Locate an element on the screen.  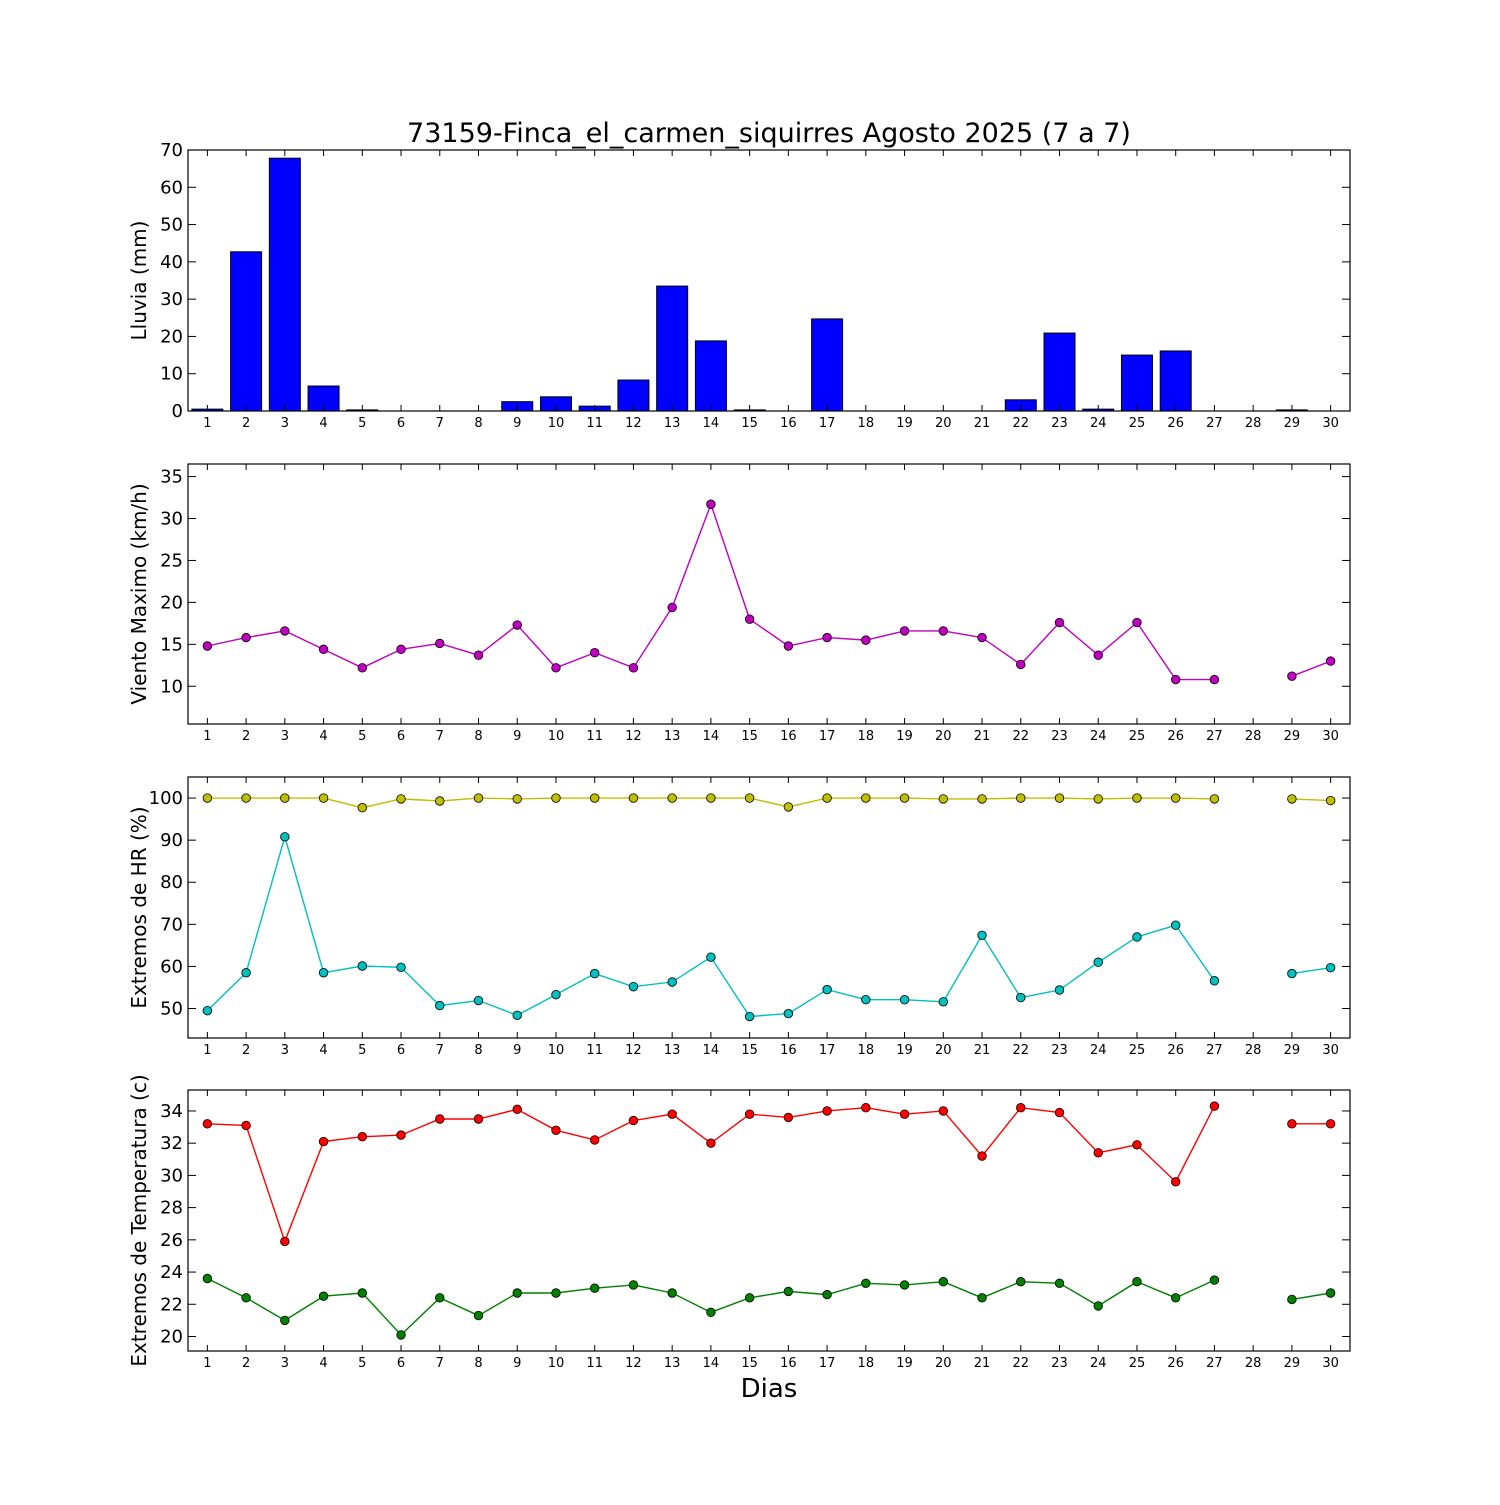
x-tick-label: 8 is located at coordinates (478, 1050).